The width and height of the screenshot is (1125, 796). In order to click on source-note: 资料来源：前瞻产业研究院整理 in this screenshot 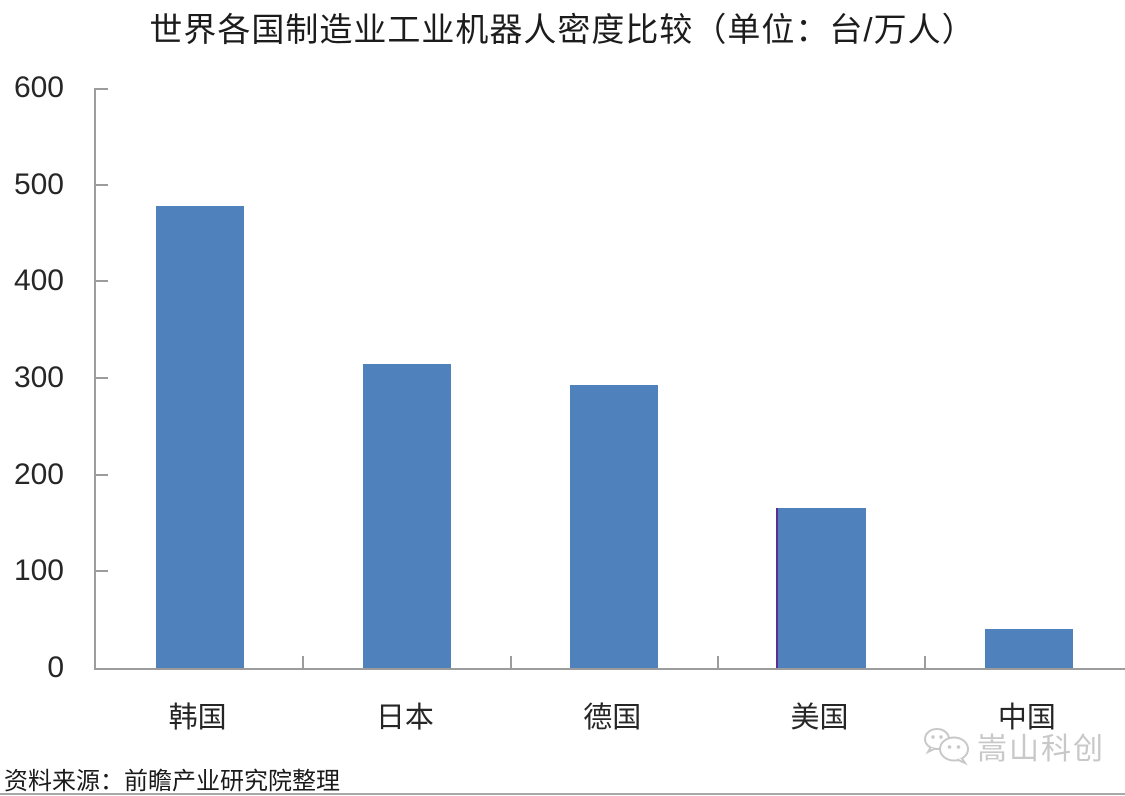, I will do `click(172, 781)`.